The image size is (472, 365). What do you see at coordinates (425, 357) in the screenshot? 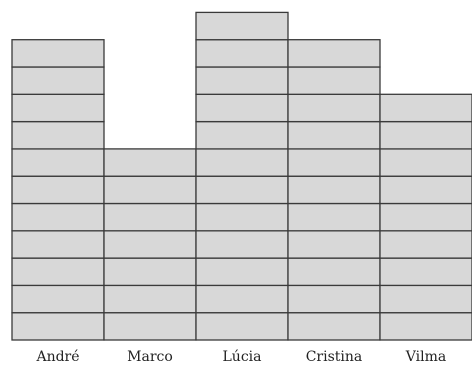
I see `x-tick-label: Vilma` at bounding box center [425, 357].